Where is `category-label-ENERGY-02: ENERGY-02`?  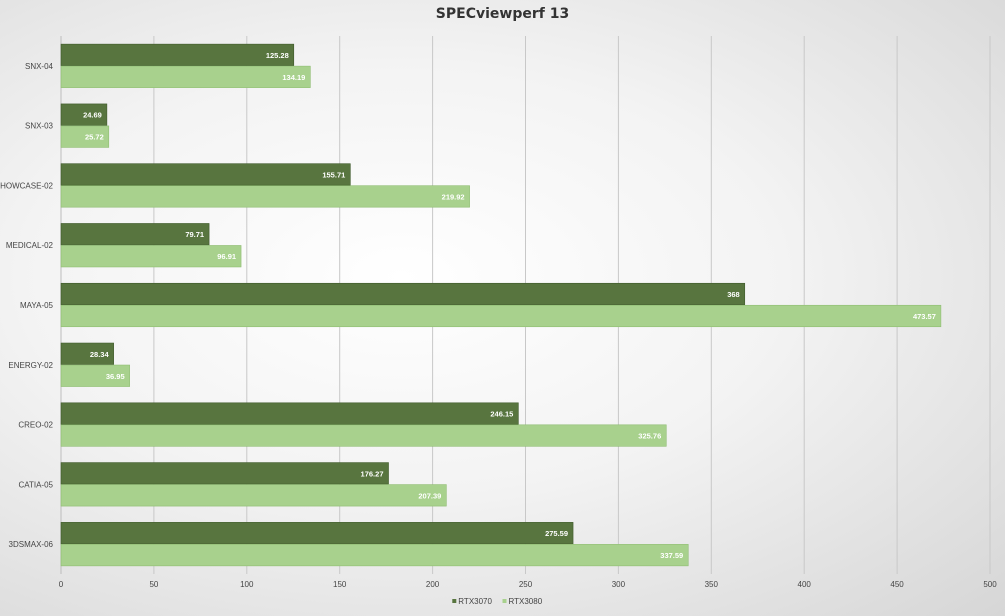
category-label-ENERGY-02: ENERGY-02 is located at coordinates (30, 365).